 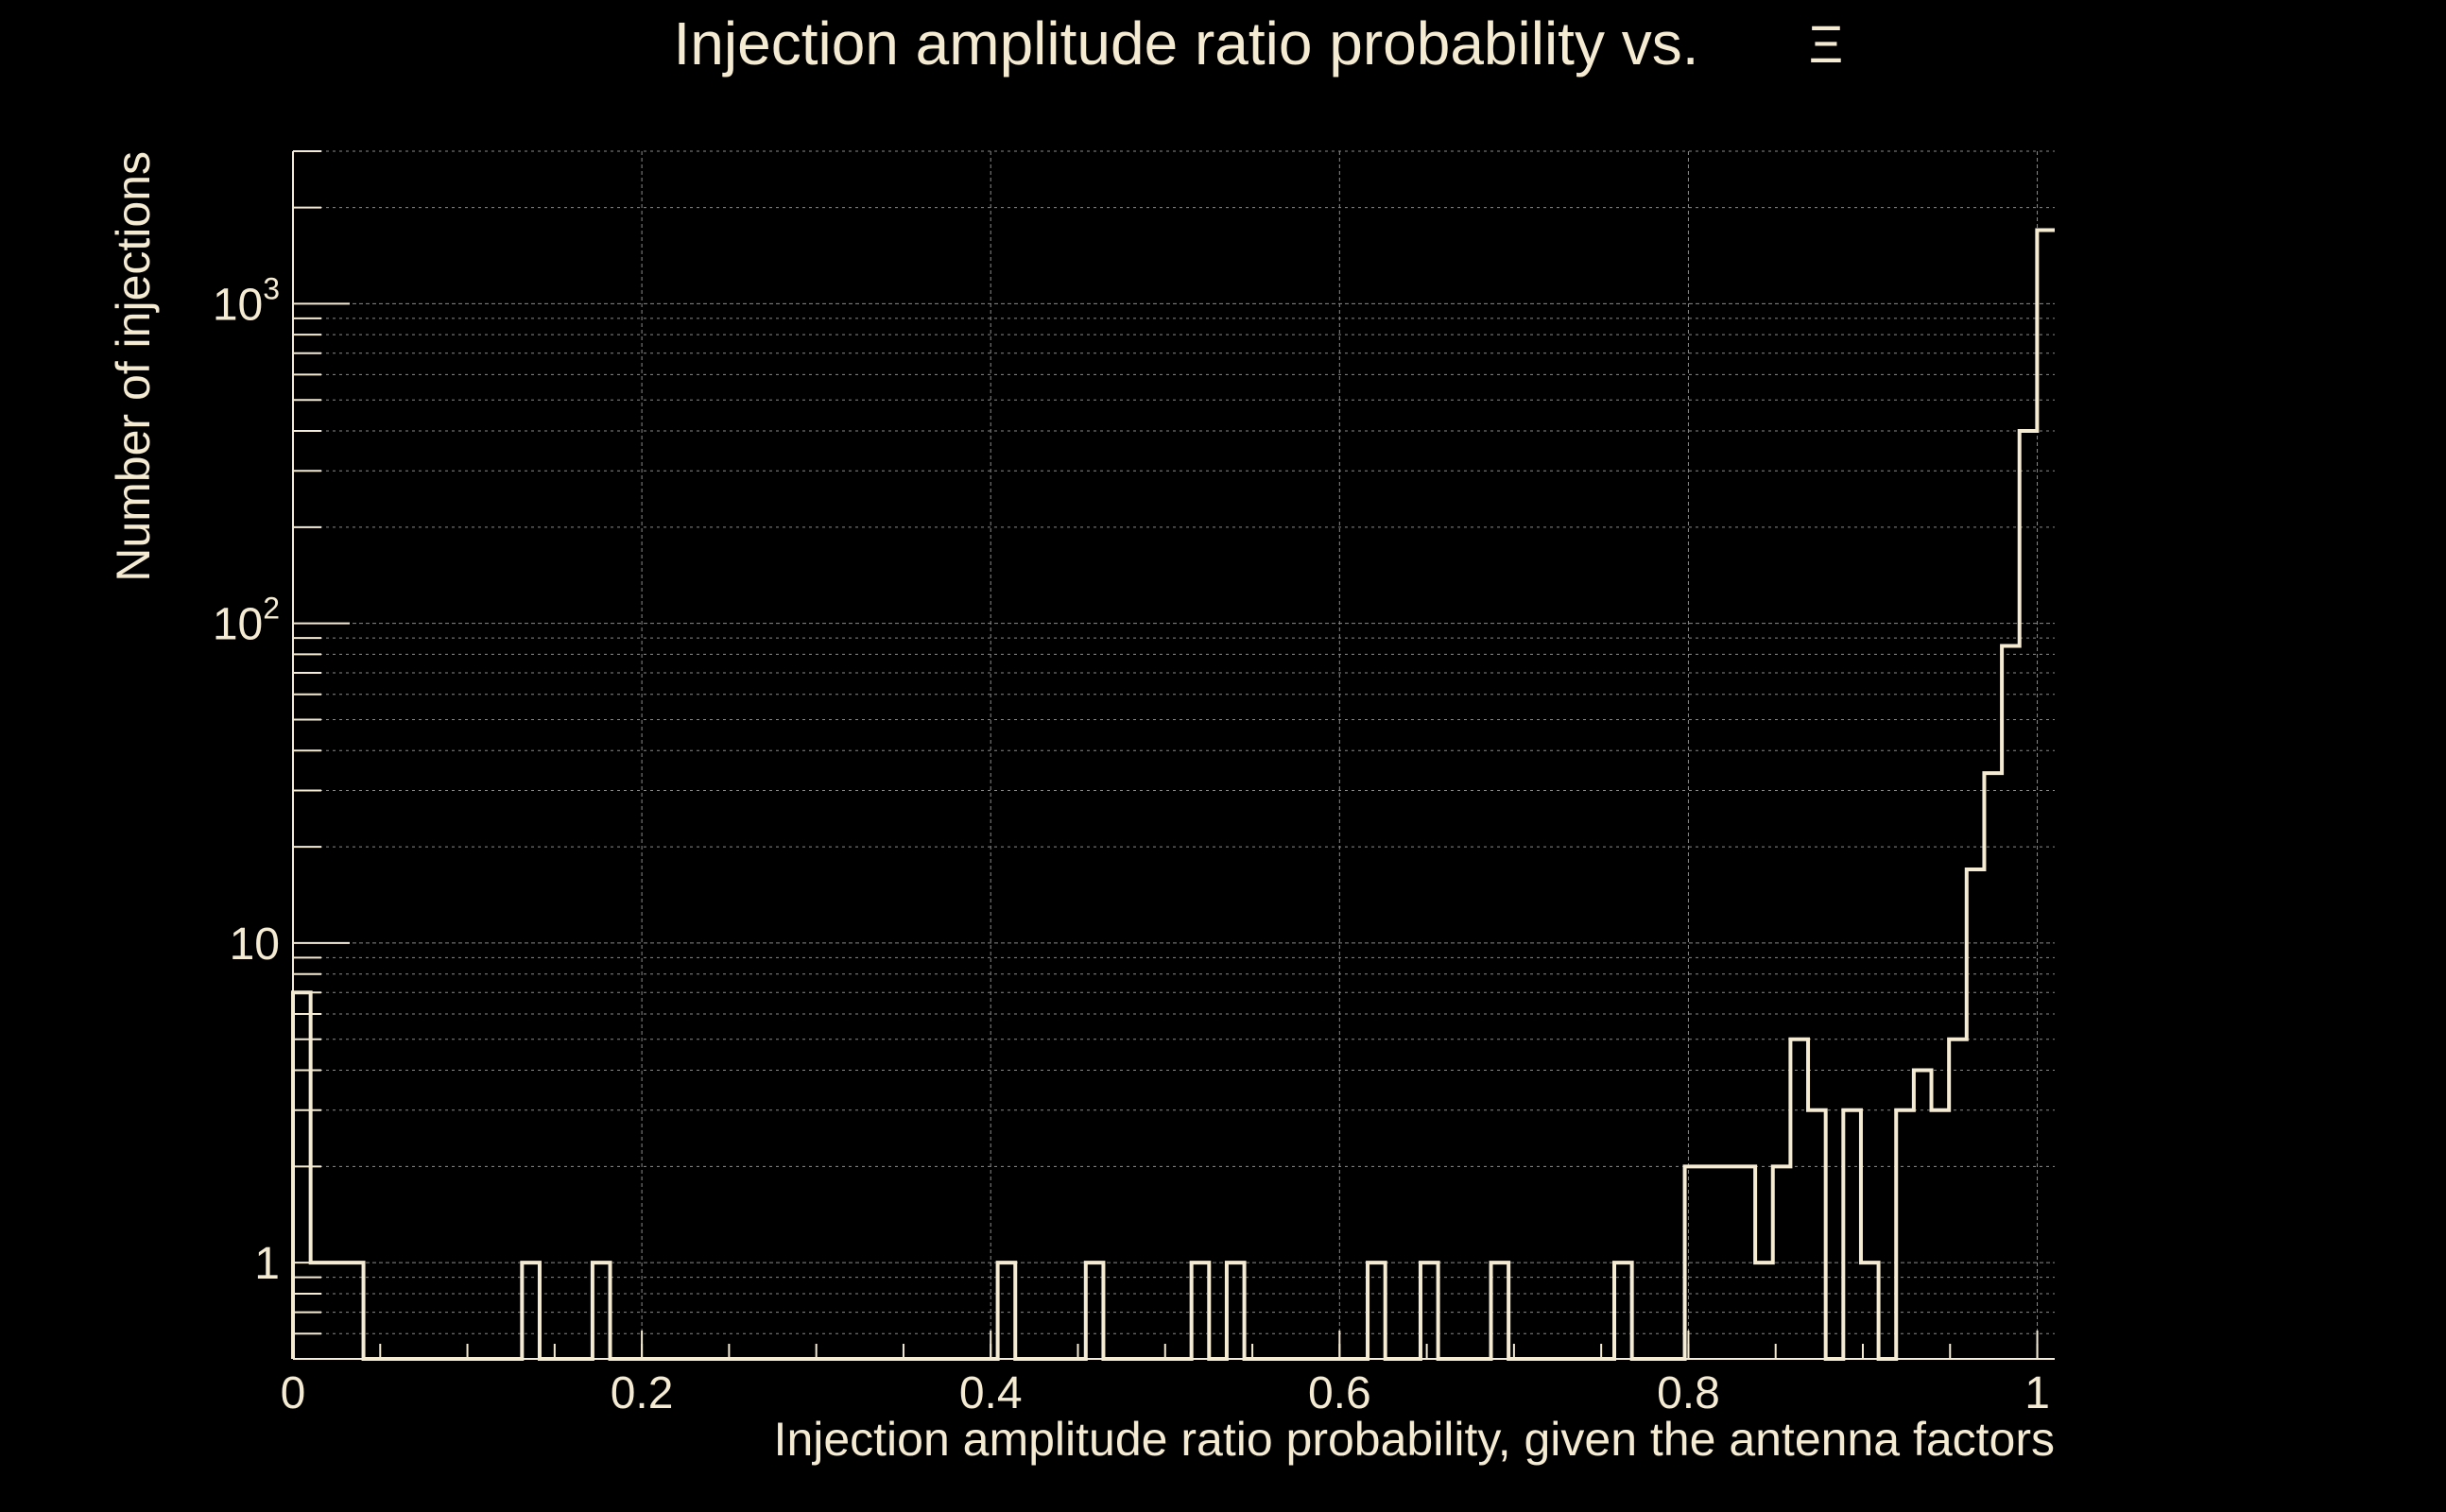 What do you see at coordinates (267, 1264) in the screenshot?
I see `y-tick-label: 1` at bounding box center [267, 1264].